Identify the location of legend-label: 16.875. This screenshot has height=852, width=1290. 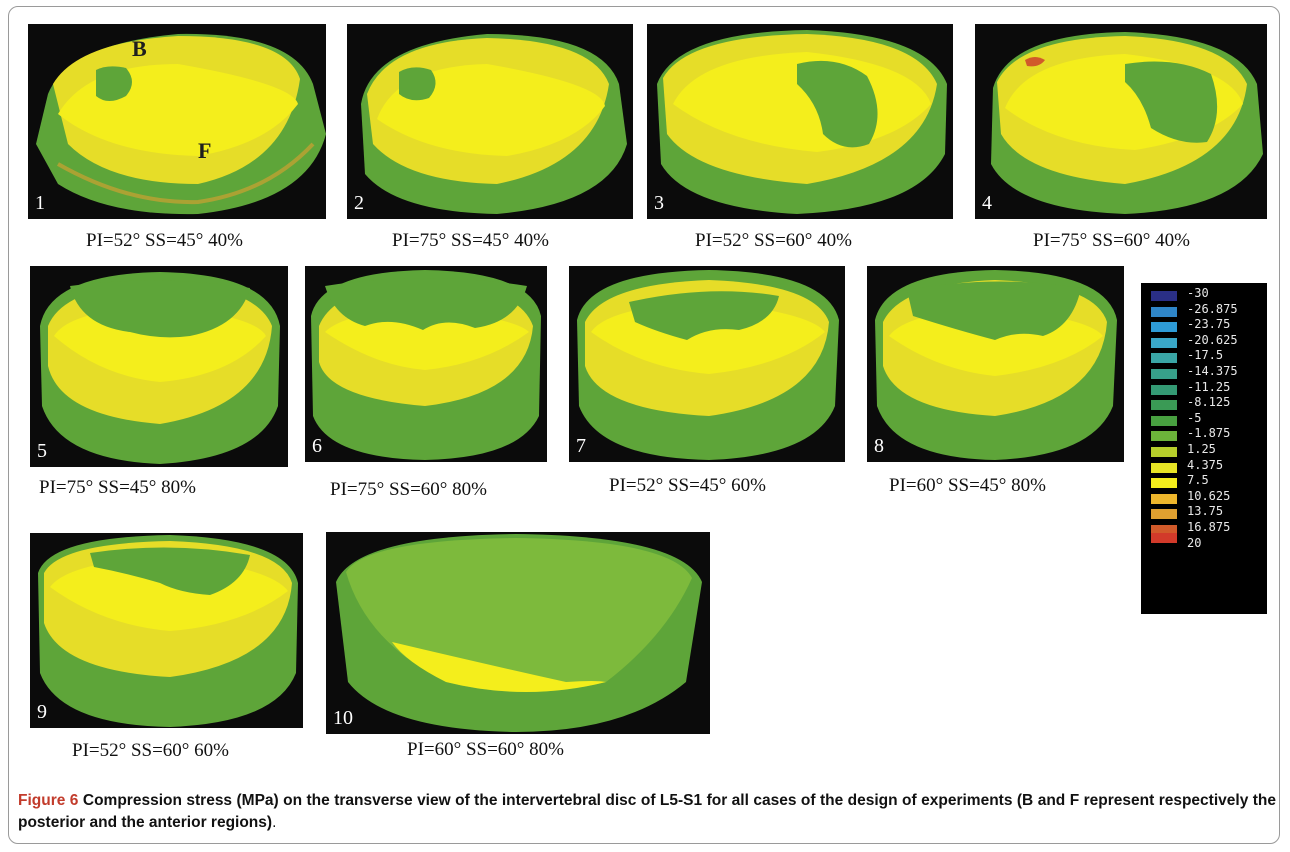
(1209, 527).